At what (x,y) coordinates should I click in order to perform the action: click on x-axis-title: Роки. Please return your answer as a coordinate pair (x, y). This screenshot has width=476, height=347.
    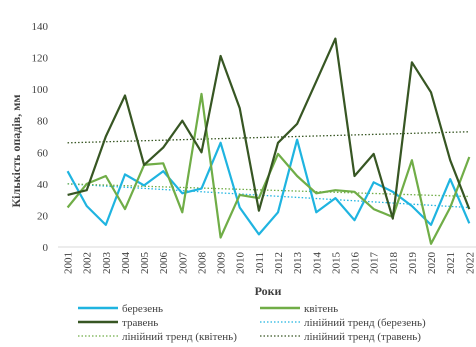
    Looking at the image, I should click on (268, 291).